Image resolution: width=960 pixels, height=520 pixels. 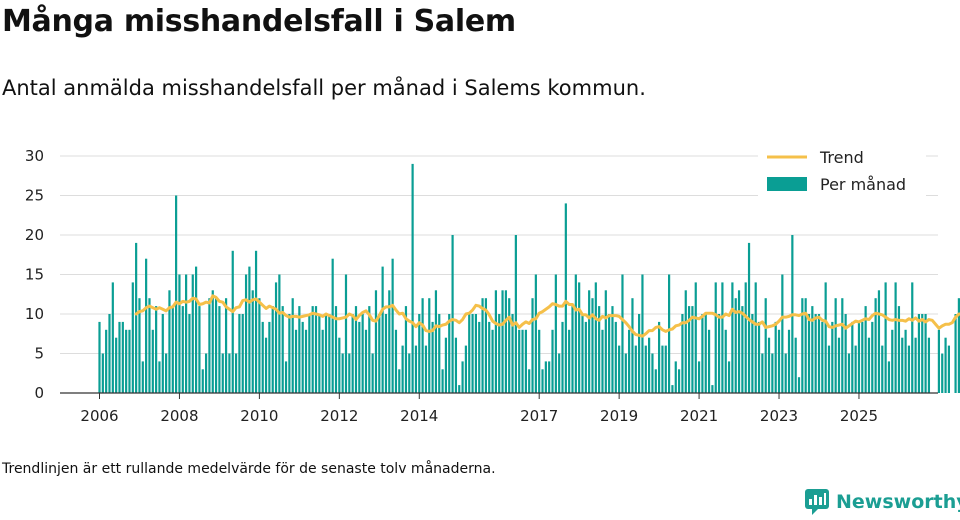 I want to click on brand-logo: Newsworthy, so click(x=882, y=502).